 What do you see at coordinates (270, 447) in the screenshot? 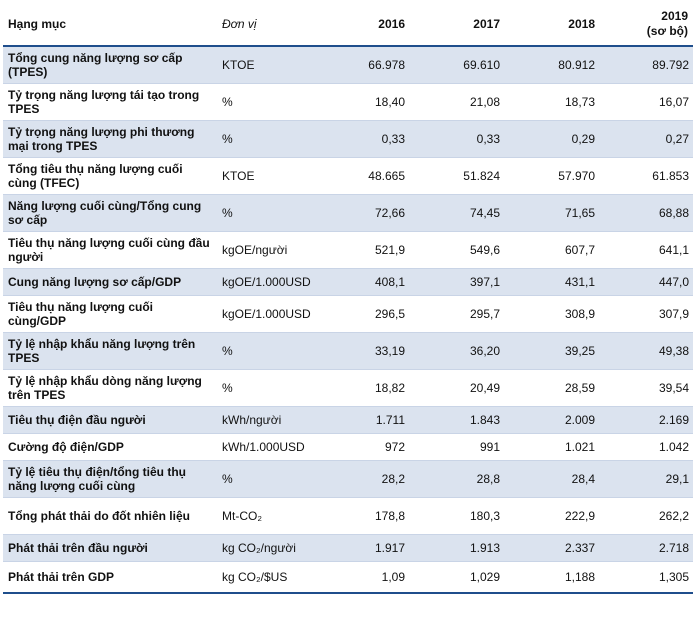
I see `row-unit: kWh/1.000USD` at bounding box center [270, 447].